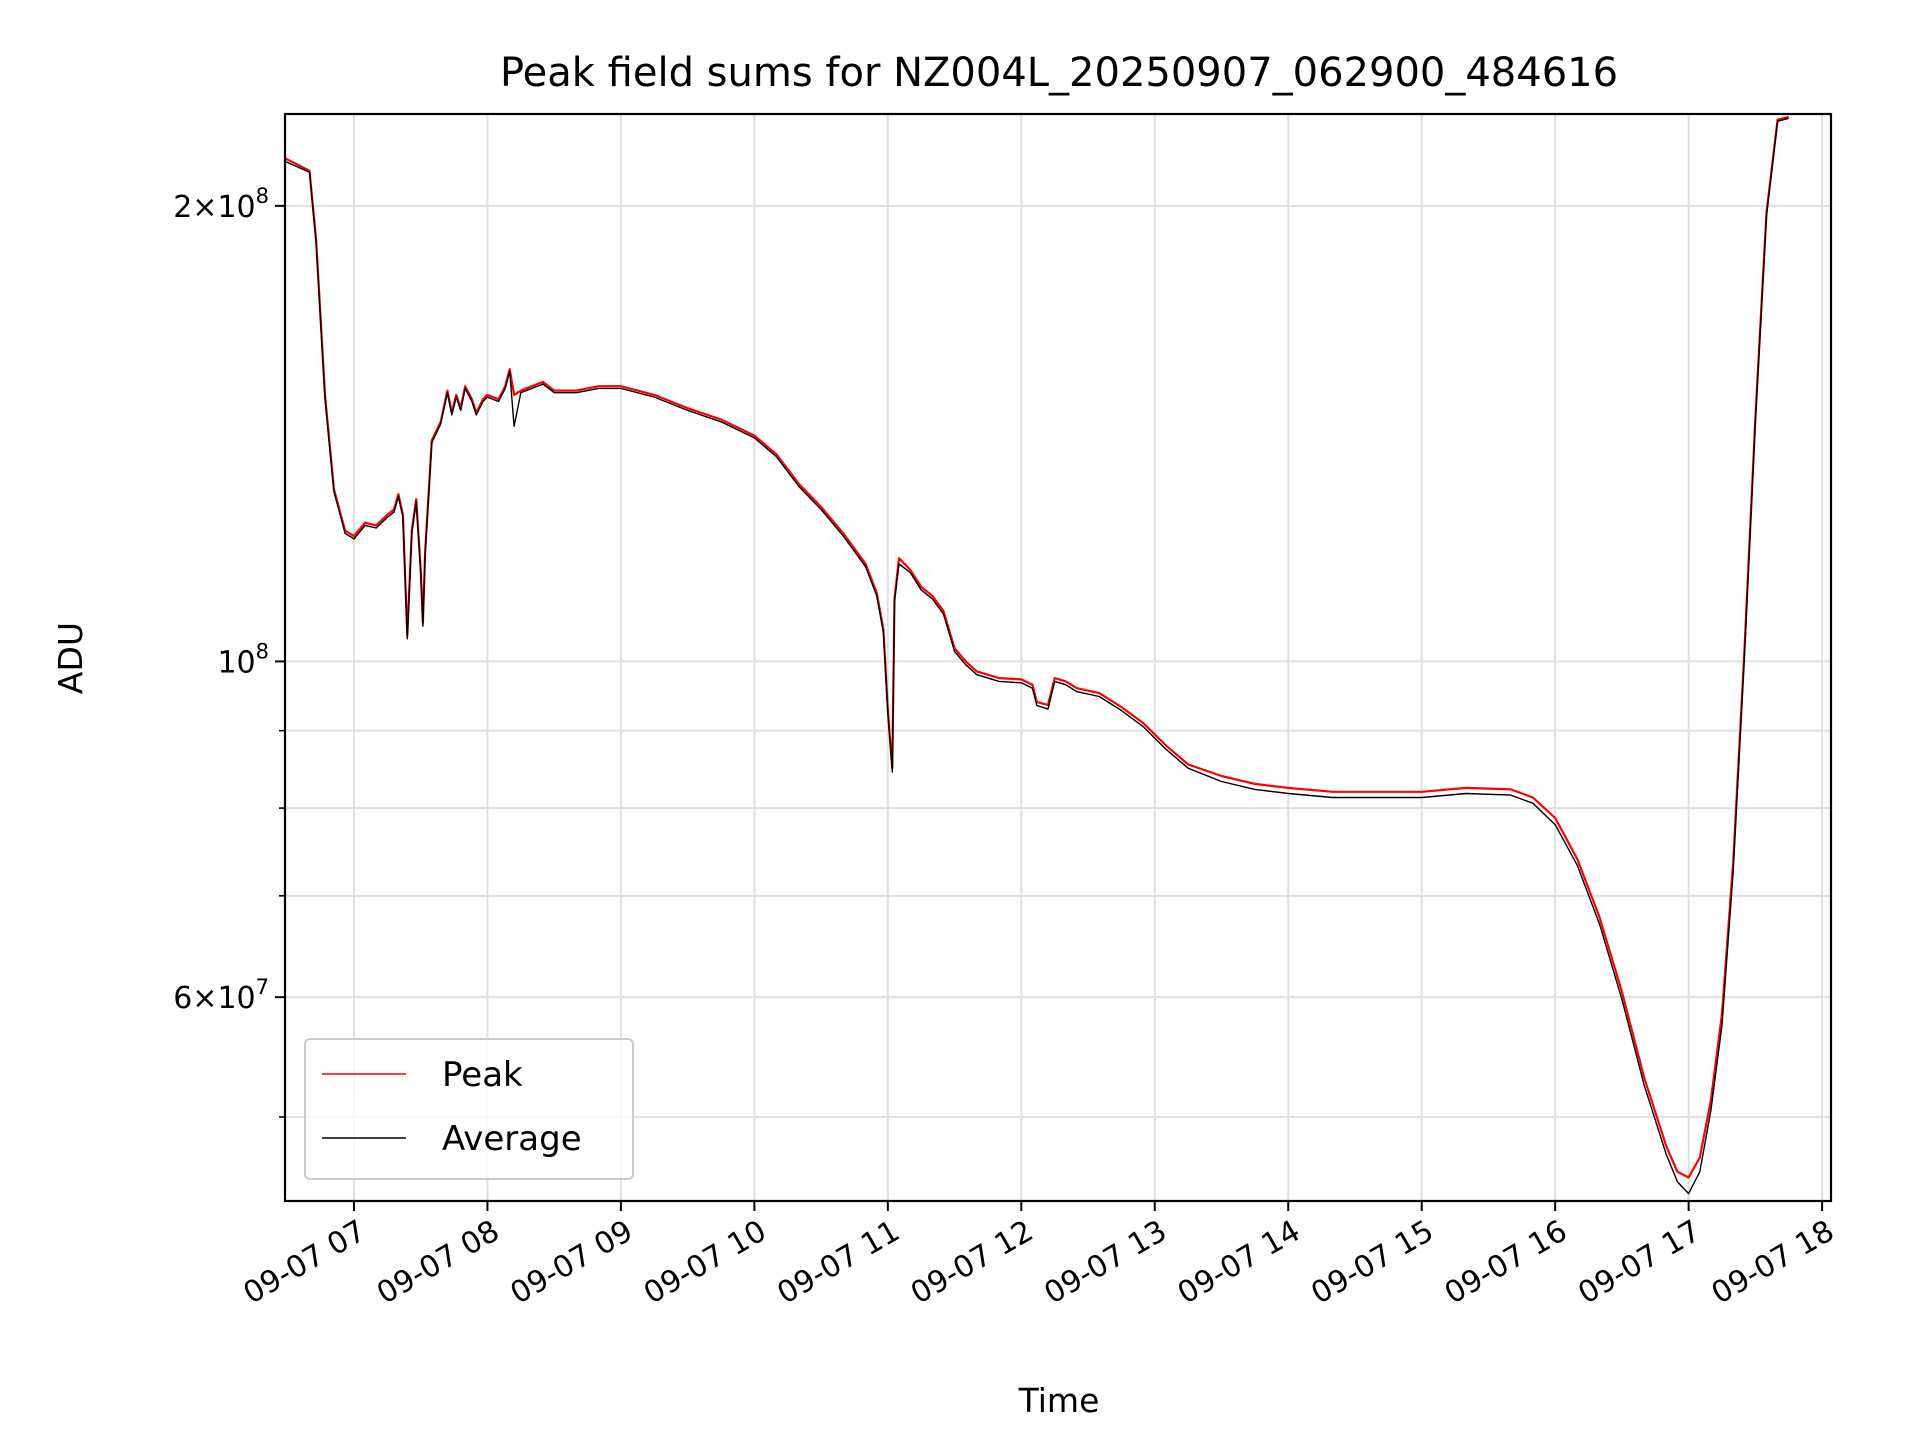 The image size is (1920, 1440). I want to click on y-axis: 6×107 108 2×108, so click(229, 651).